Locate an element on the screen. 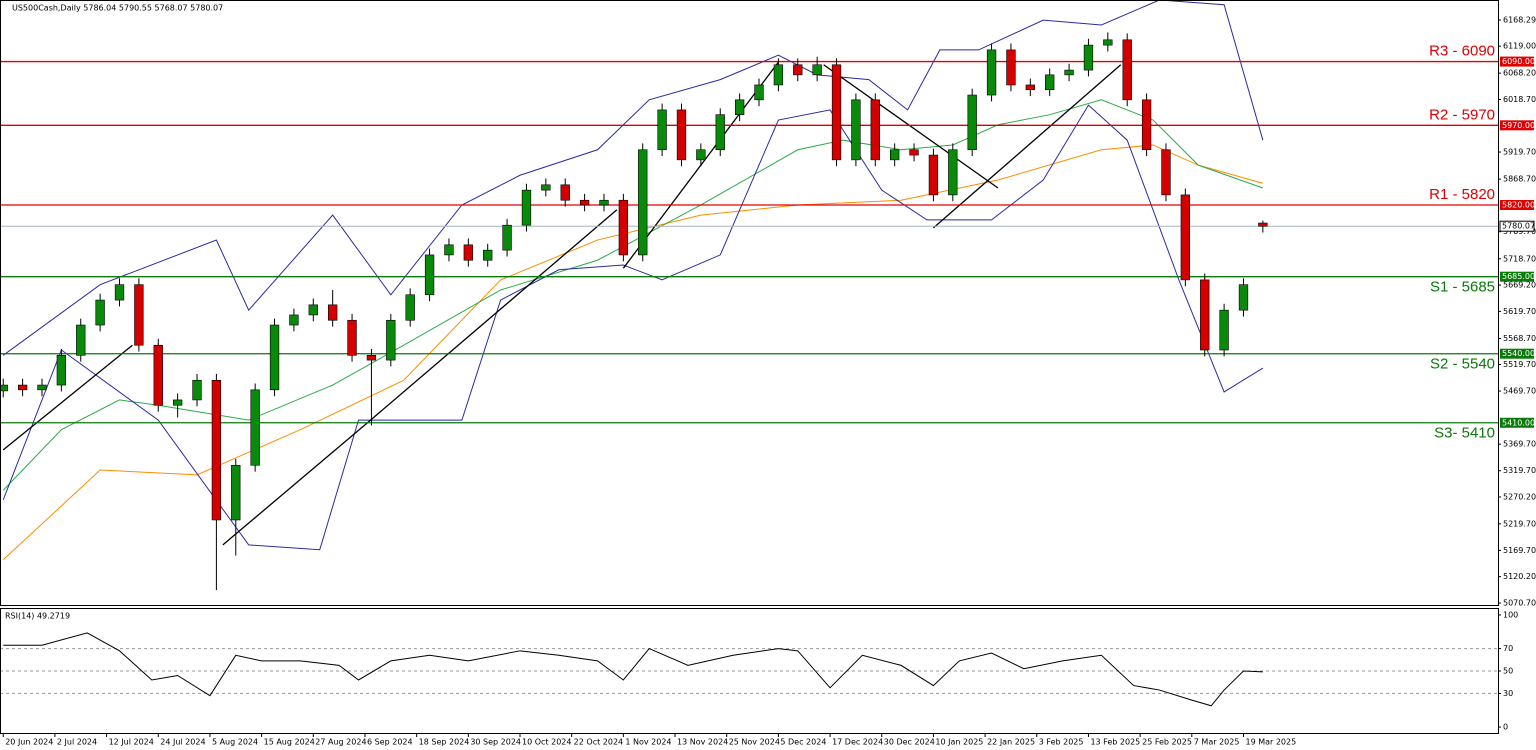 Image resolution: width=1536 pixels, height=750 pixels. current-price-tag is located at coordinates (1517, 226).